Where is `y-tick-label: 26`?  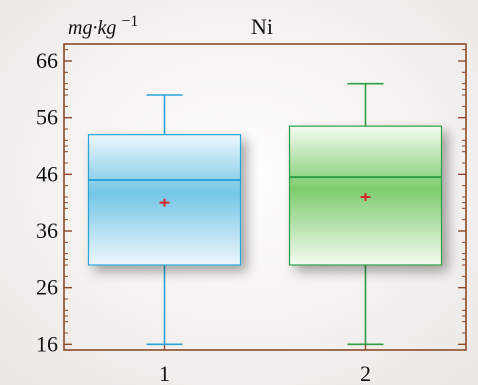
y-tick-label: 26 is located at coordinates (47, 287).